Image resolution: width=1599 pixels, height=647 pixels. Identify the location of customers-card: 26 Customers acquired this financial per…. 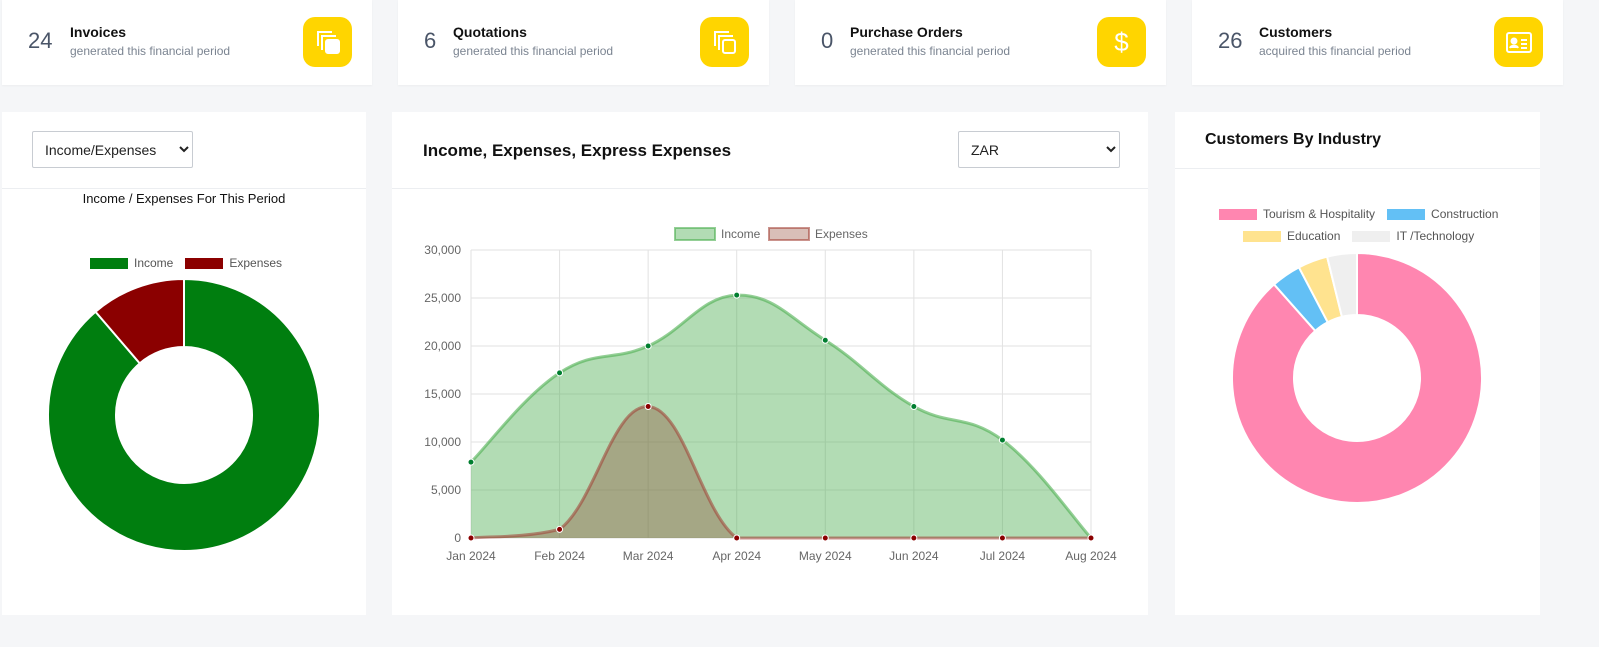
(1377, 42).